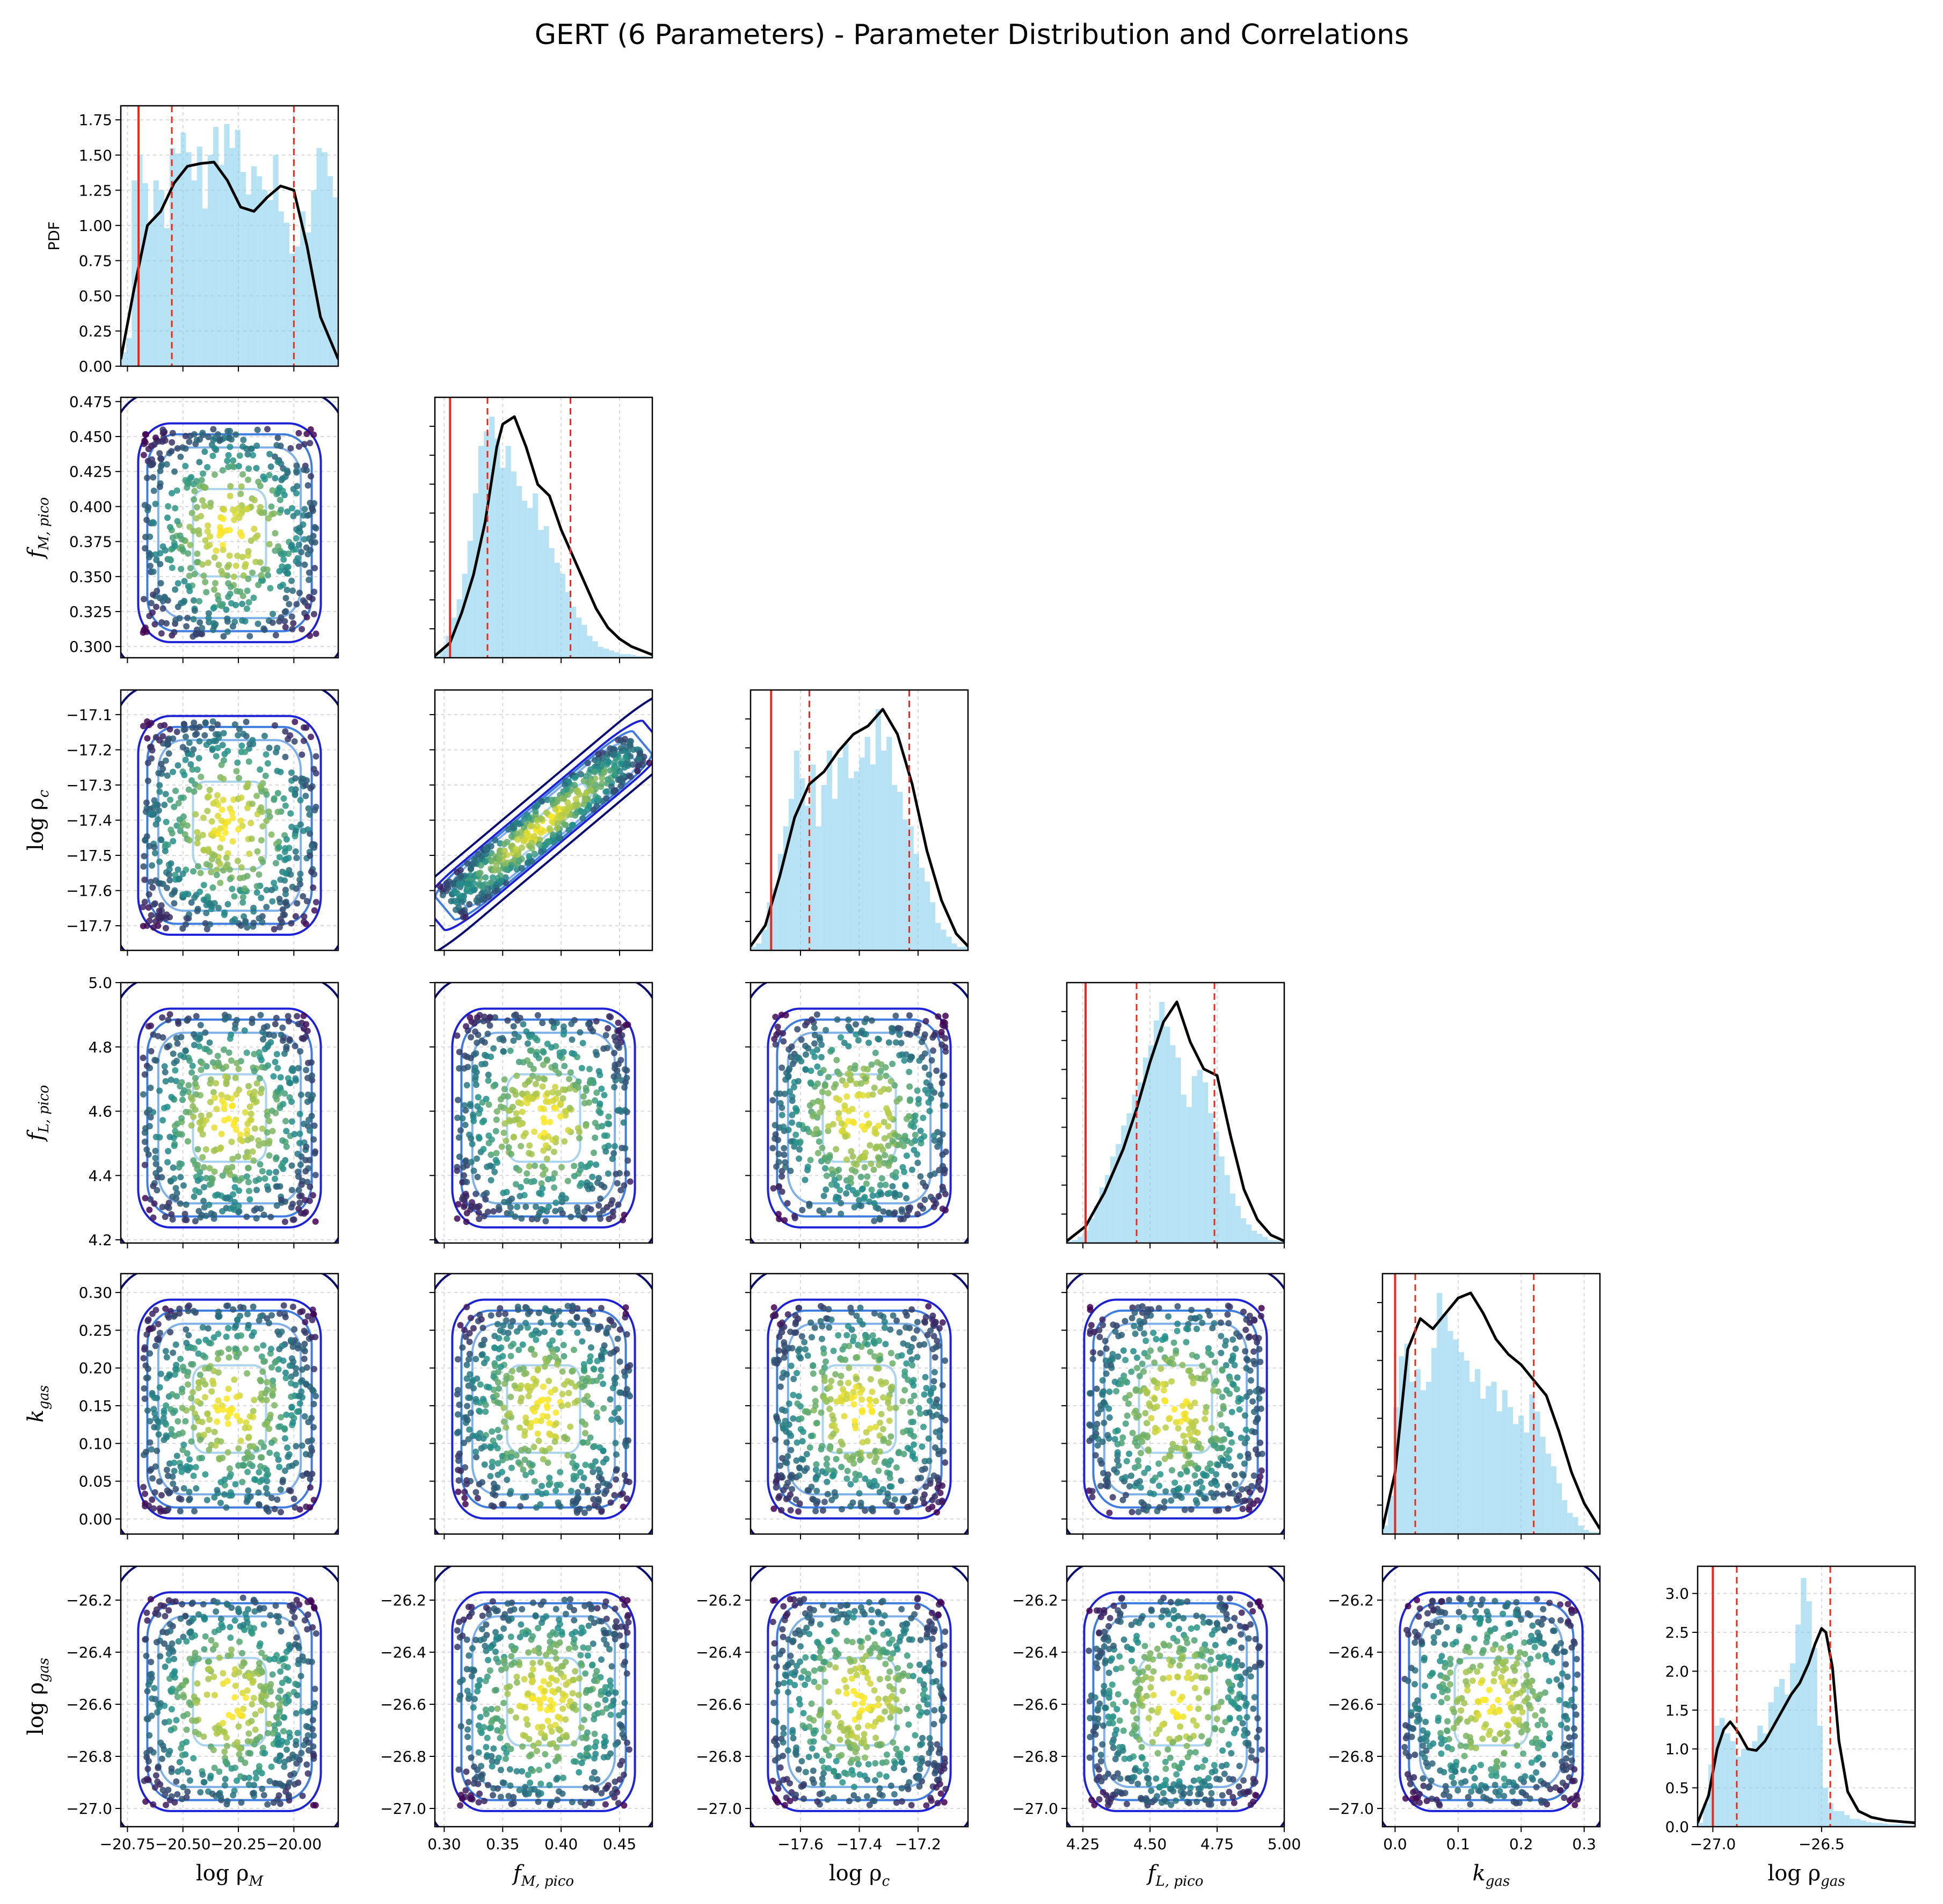 This screenshot has width=1943, height=1904. I want to click on y-tick-label: 0.30, so click(95, 1293).